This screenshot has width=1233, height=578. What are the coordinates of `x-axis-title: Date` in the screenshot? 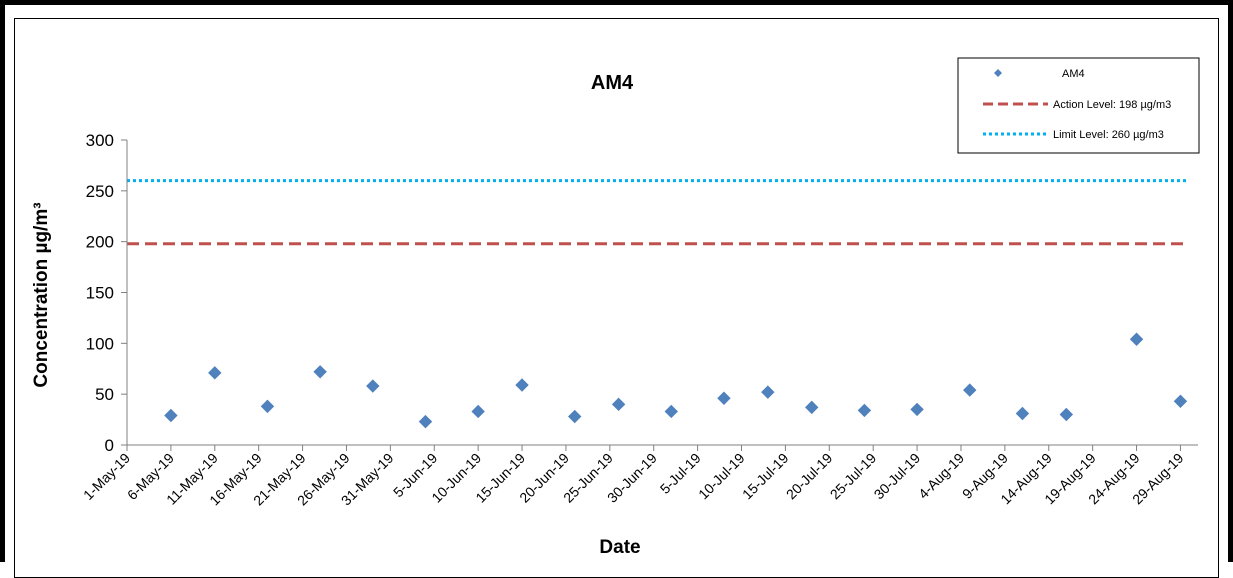 It's located at (619, 547).